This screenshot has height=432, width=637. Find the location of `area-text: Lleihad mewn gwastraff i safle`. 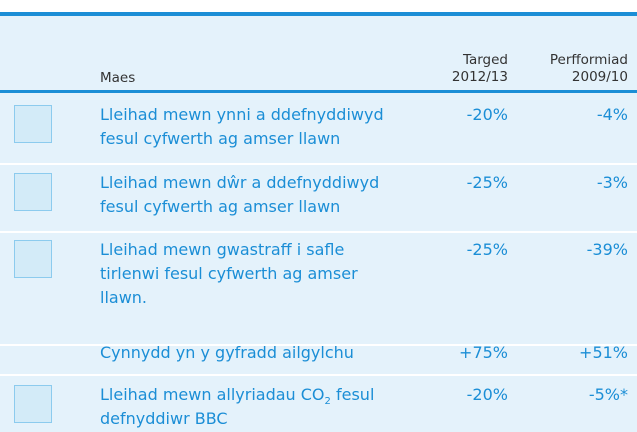

area-text: Lleihad mewn gwastraff i safle is located at coordinates (222, 249).